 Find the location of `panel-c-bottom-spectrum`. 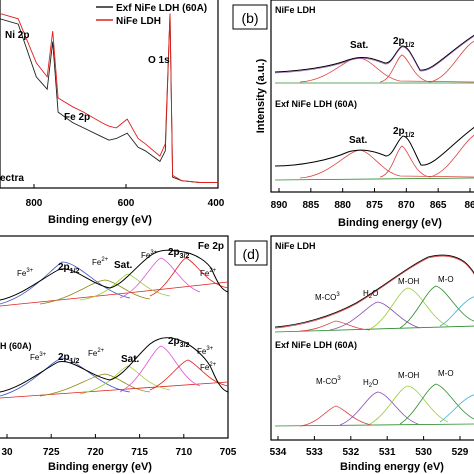

panel-c-bottom-spectrum is located at coordinates (114, 368).